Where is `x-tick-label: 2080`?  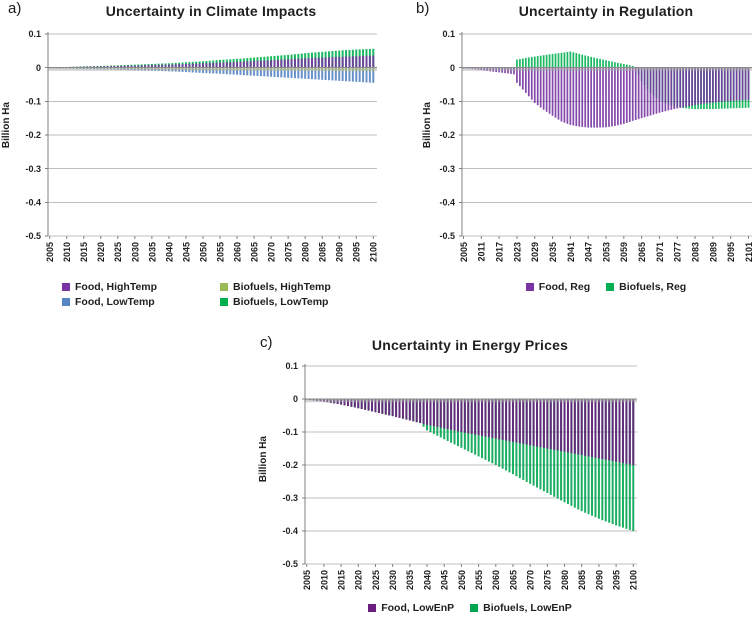 x-tick-label: 2080 is located at coordinates (565, 580).